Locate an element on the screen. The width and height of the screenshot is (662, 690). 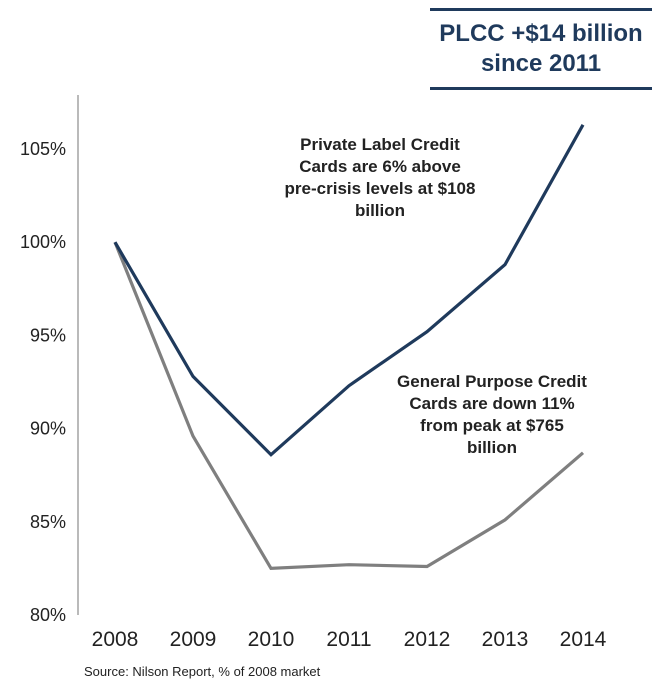
callout-box: PLCC +$14 billion since 2011 is located at coordinates (541, 49).